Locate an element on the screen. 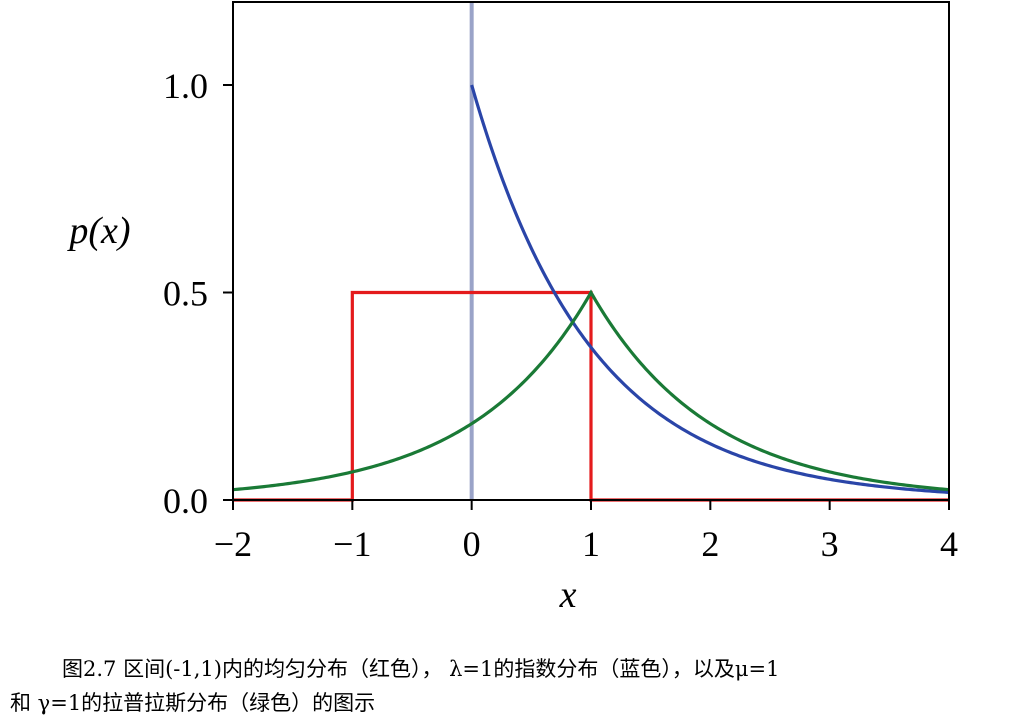  x-tick-label: 1 is located at coordinates (591, 544).